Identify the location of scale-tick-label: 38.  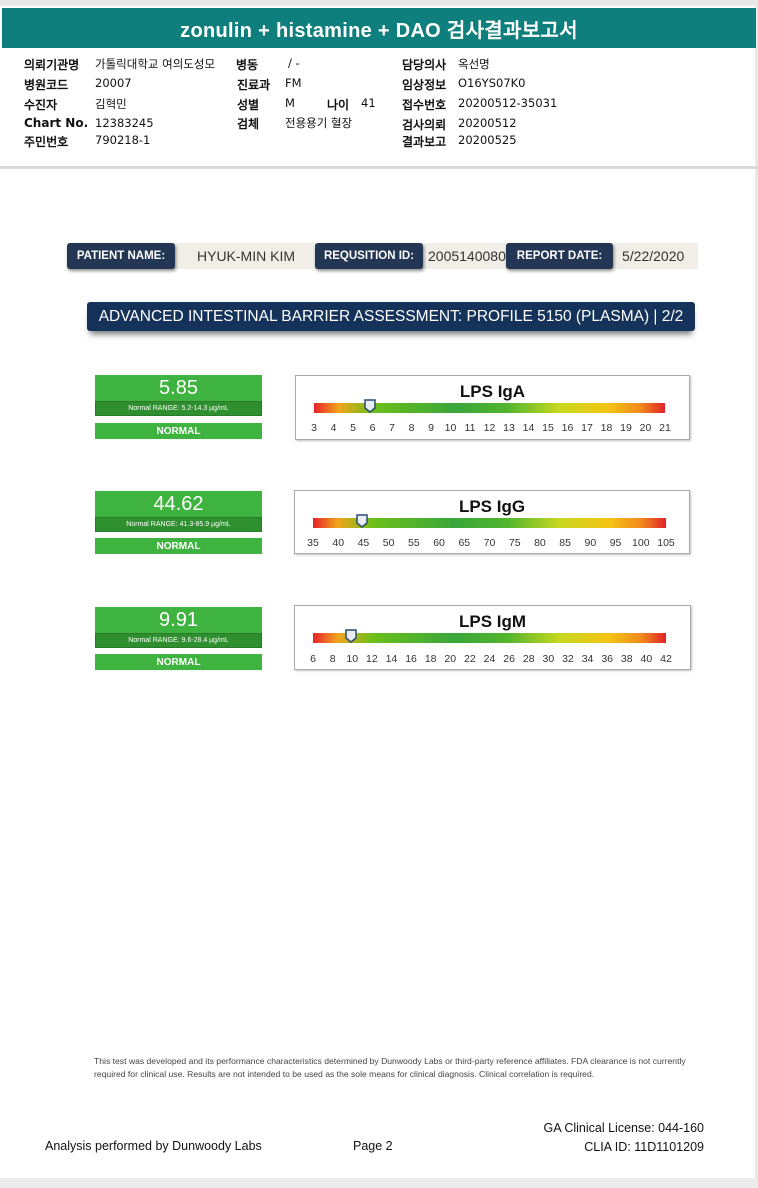
(626, 659).